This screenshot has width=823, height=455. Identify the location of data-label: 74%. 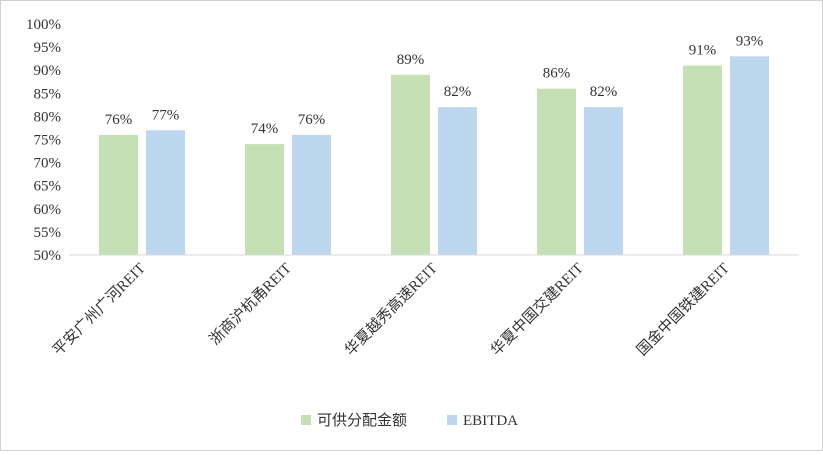
(265, 129).